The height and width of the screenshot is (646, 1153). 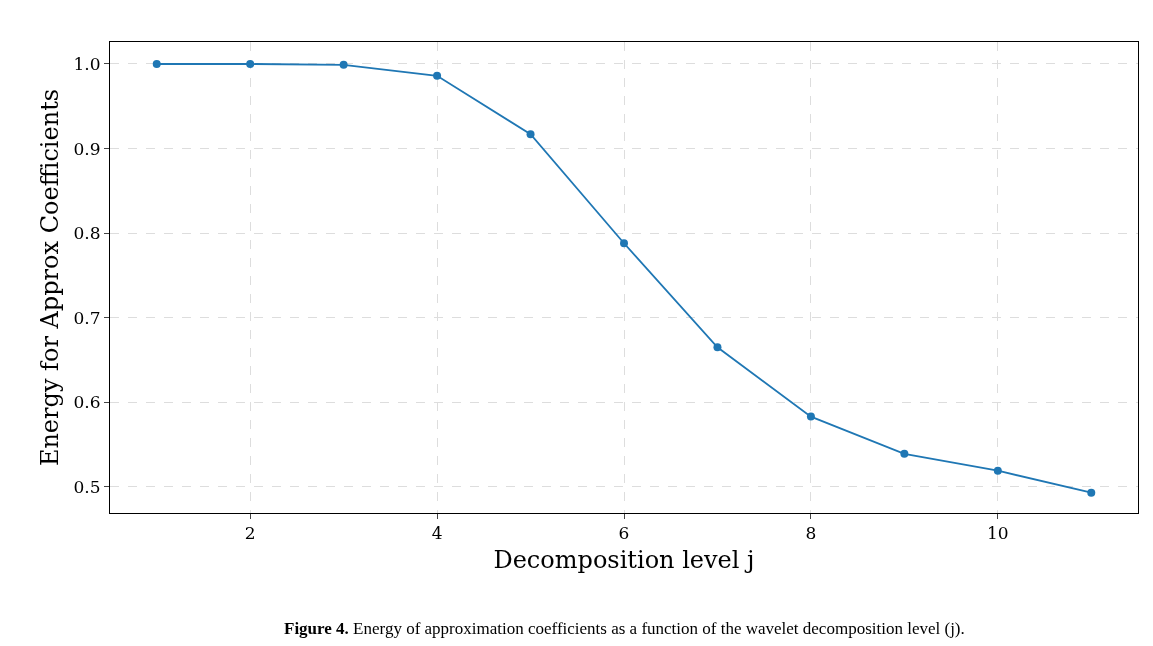 I want to click on x-tick-label: 10, so click(x=998, y=533).